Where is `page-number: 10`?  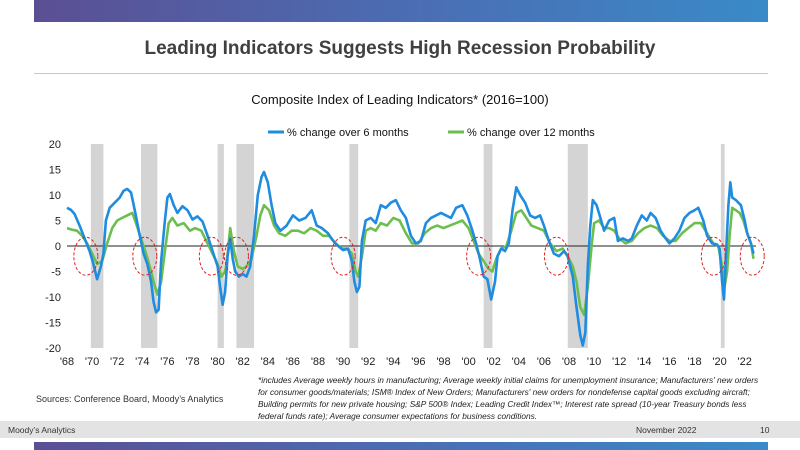
page-number: 10 is located at coordinates (765, 430).